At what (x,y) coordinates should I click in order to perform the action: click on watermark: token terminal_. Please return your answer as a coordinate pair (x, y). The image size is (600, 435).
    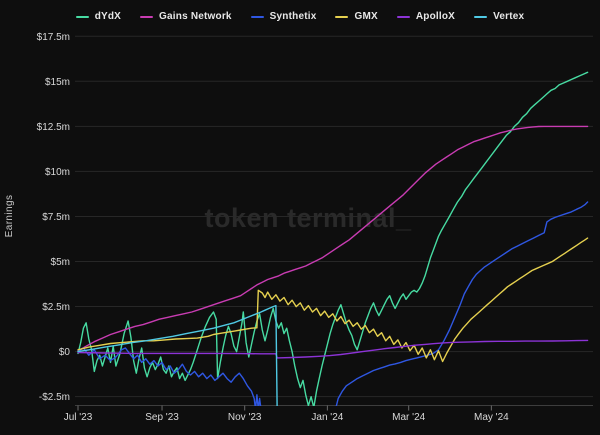
    Looking at the image, I should click on (308, 218).